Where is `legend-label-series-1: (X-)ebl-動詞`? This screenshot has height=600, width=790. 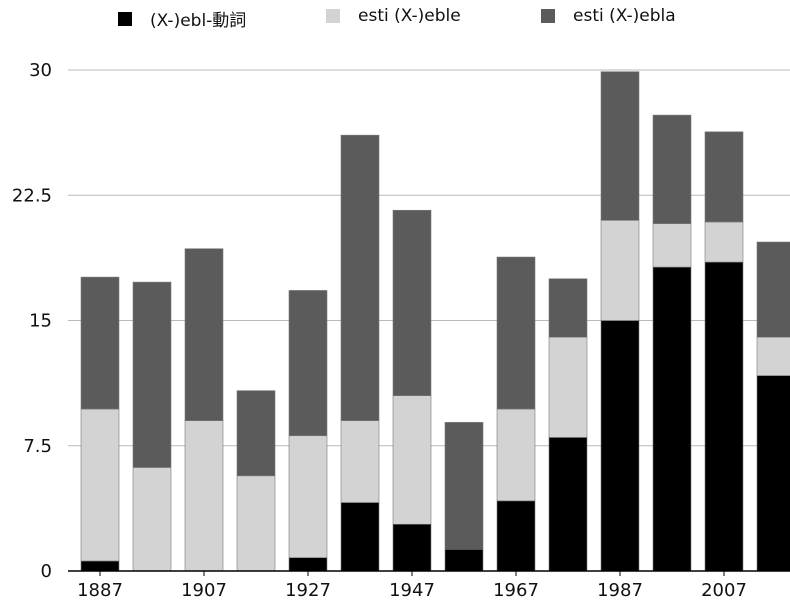 legend-label-series-1: (X-)ebl-動詞 is located at coordinates (198, 21).